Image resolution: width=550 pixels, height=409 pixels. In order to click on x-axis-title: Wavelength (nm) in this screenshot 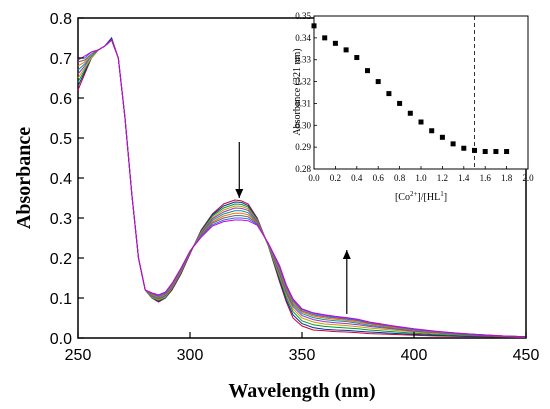, I will do `click(301, 391)`.